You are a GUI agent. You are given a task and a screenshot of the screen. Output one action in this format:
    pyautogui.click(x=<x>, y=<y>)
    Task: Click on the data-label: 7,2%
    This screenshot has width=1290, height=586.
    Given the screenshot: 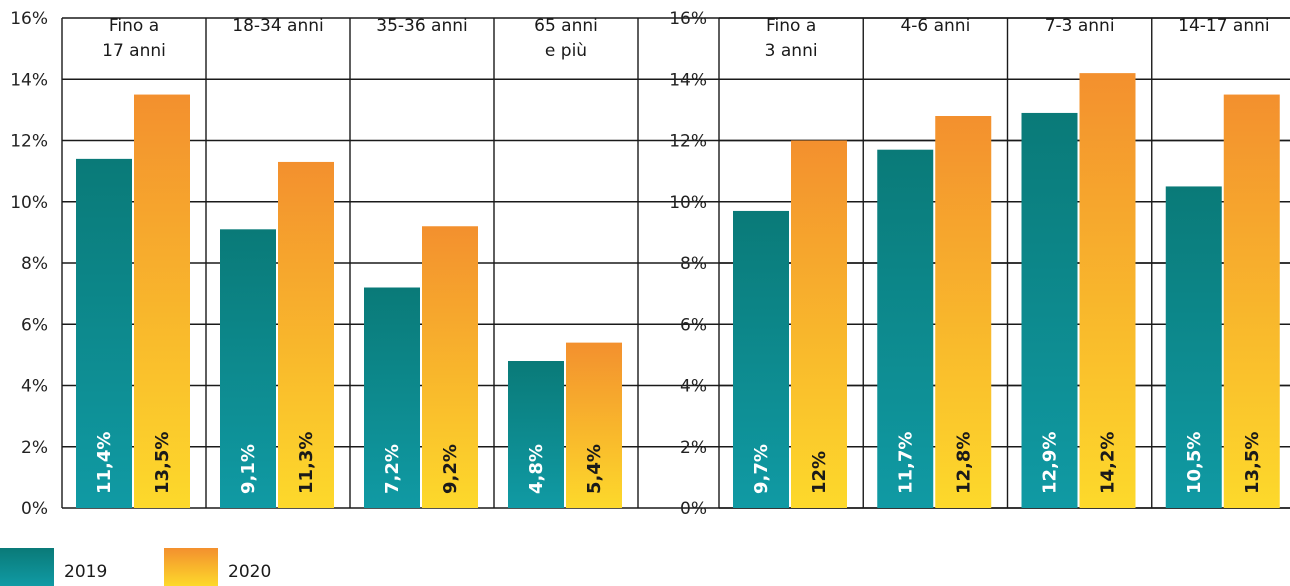 What is the action you would take?
    pyautogui.click(x=392, y=469)
    